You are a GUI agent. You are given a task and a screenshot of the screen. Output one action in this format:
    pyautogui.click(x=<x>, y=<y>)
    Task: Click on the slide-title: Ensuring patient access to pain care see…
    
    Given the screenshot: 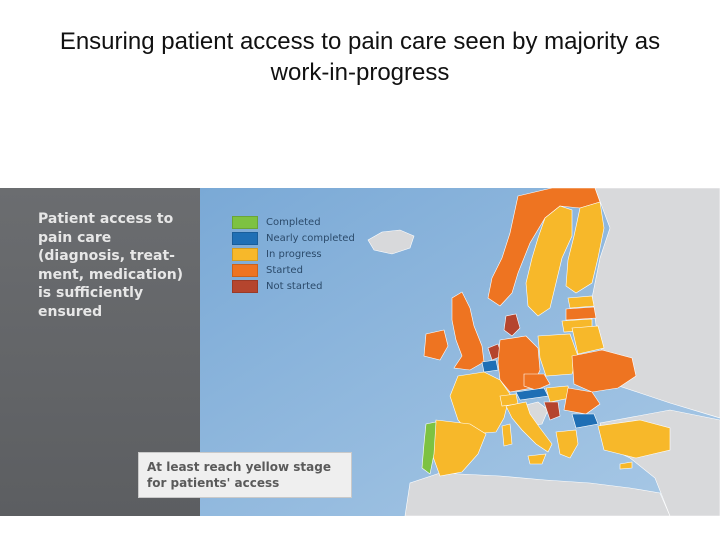 What is the action you would take?
    pyautogui.click(x=360, y=57)
    